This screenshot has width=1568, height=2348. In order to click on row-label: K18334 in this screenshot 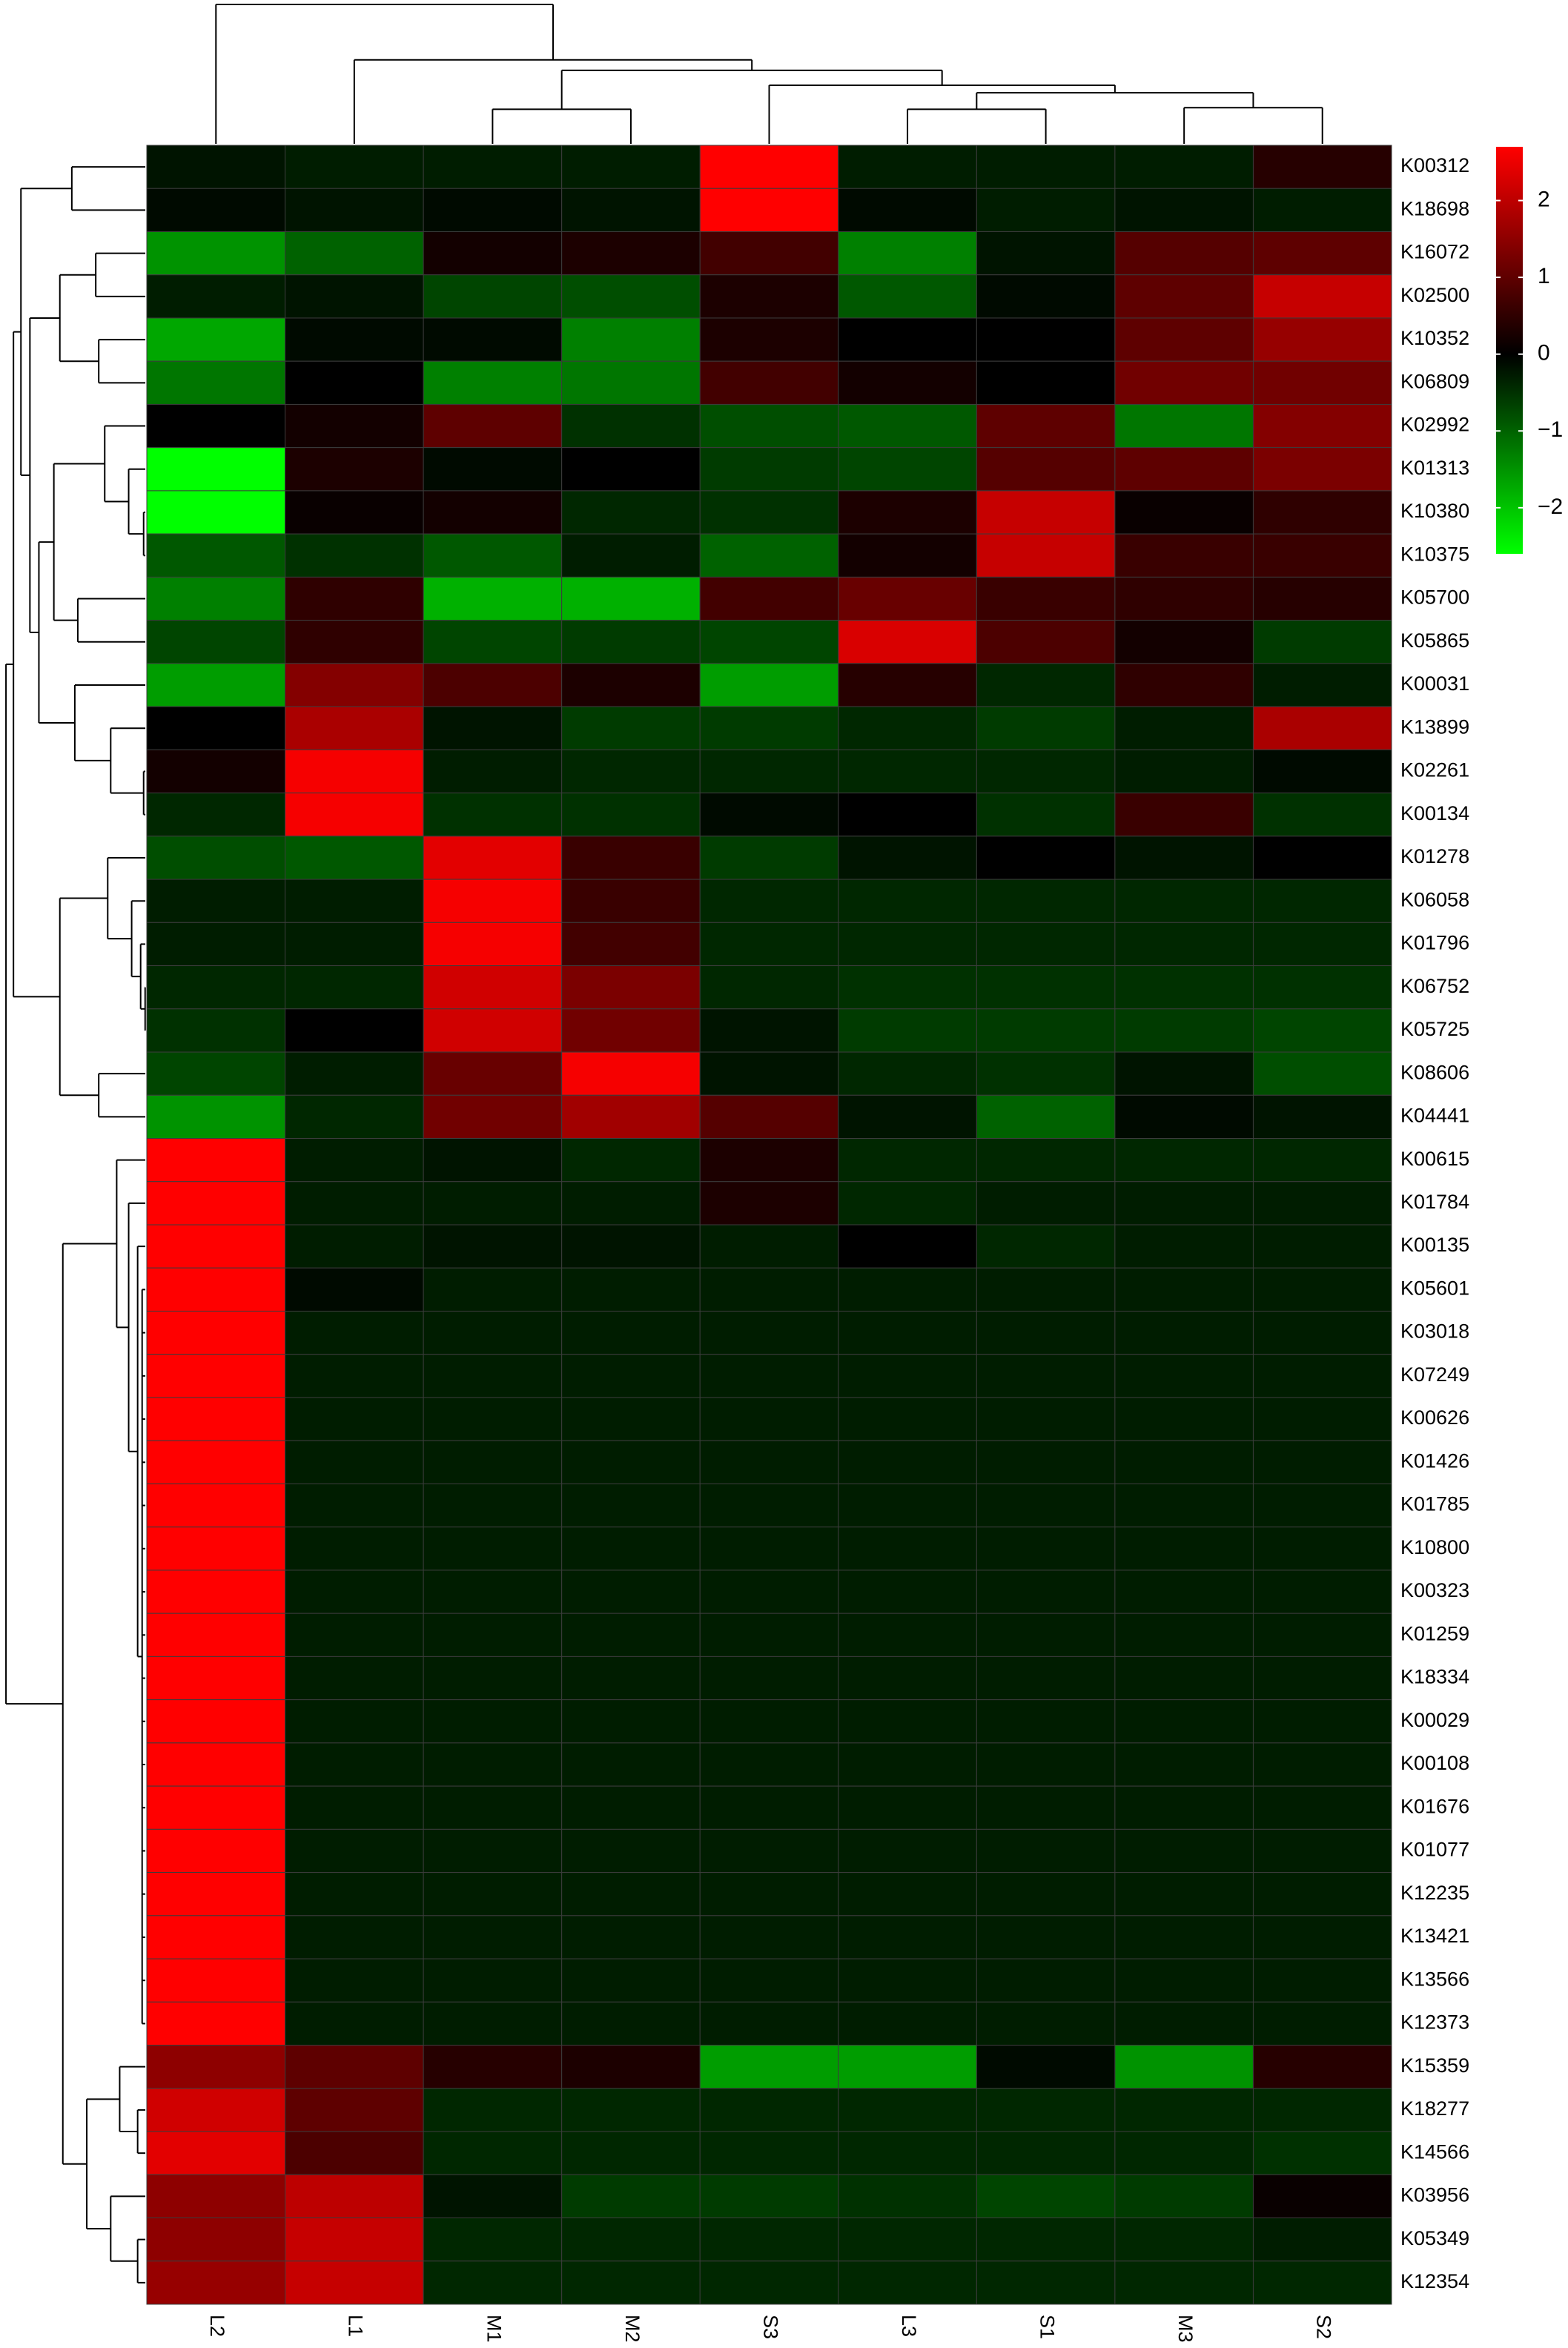, I will do `click(1434, 1677)`.